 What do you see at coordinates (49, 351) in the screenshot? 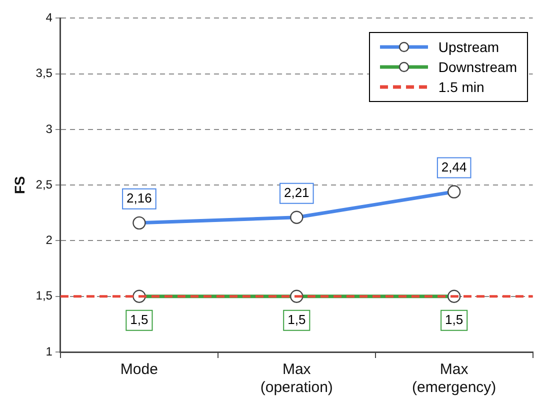
I see `y-tick-label: 1` at bounding box center [49, 351].